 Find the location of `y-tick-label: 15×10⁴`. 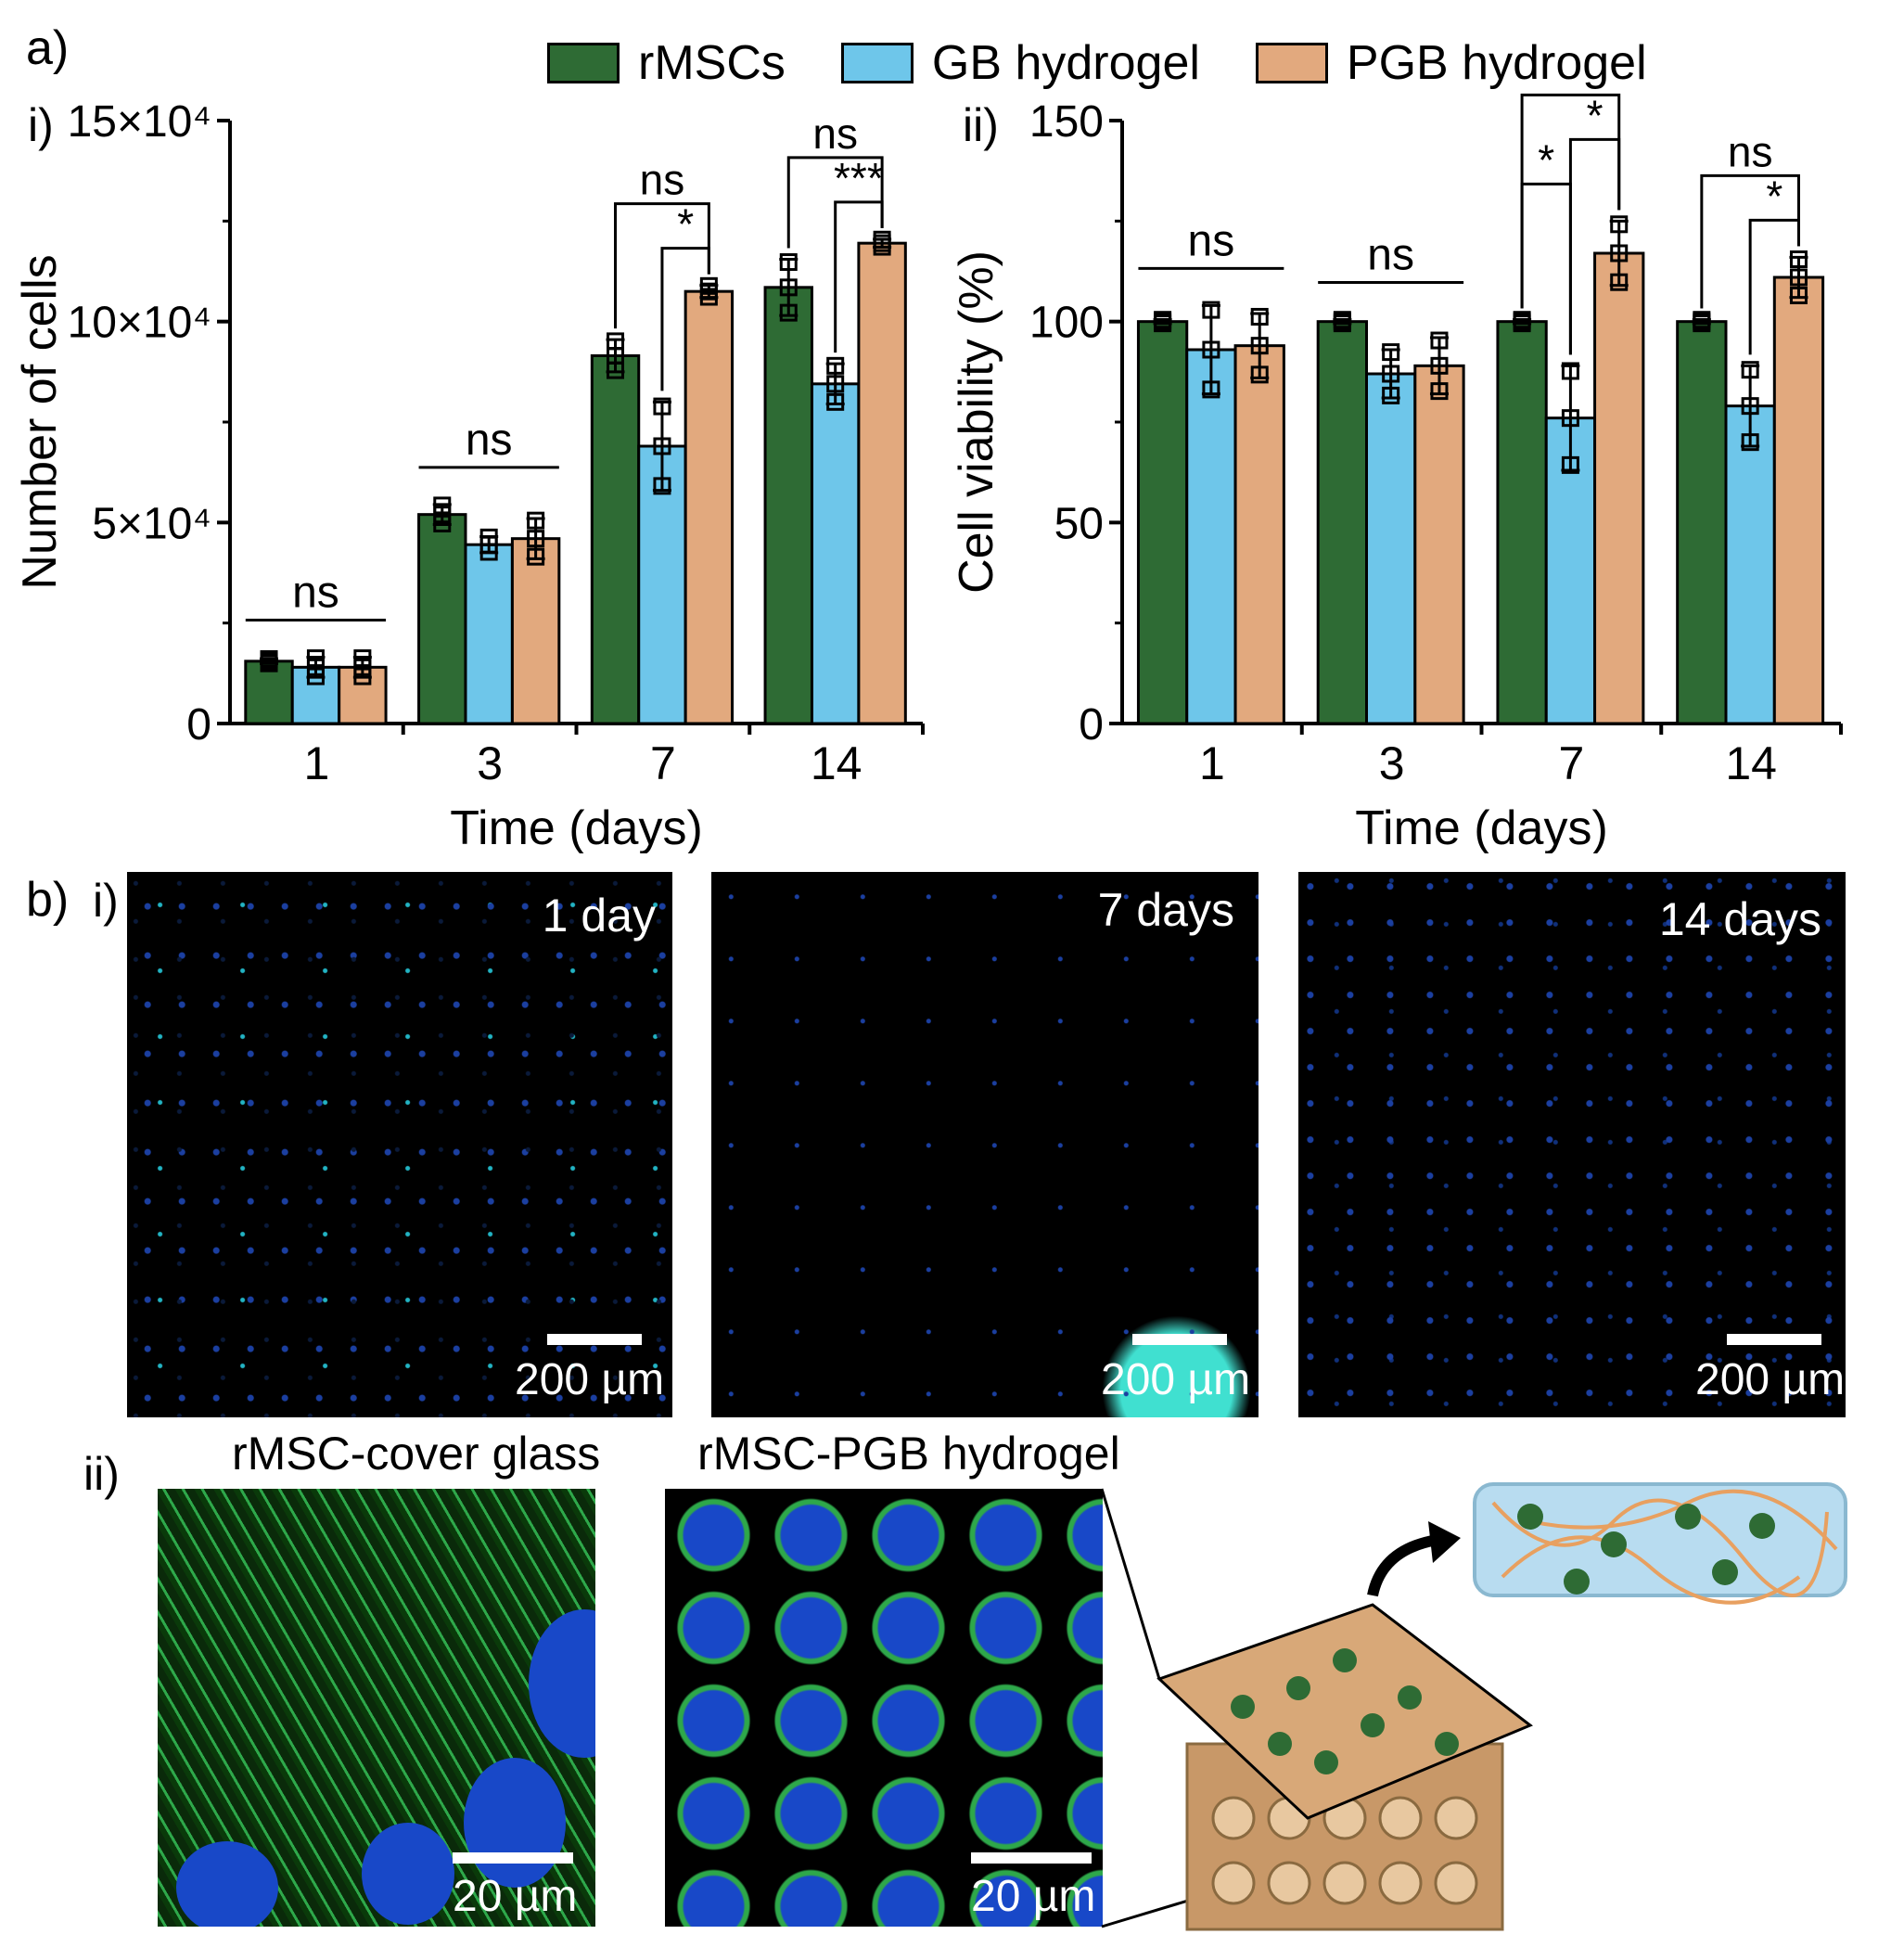

y-tick-label: 15×10⁴ is located at coordinates (139, 122).